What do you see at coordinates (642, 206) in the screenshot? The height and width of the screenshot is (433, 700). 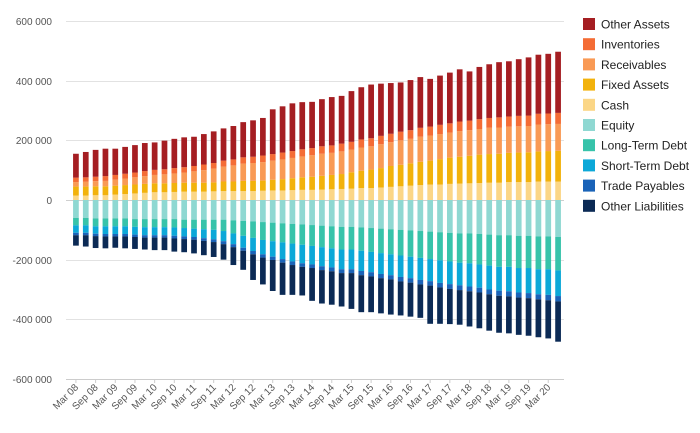 I see `legend-label: Other Liabilities` at bounding box center [642, 206].